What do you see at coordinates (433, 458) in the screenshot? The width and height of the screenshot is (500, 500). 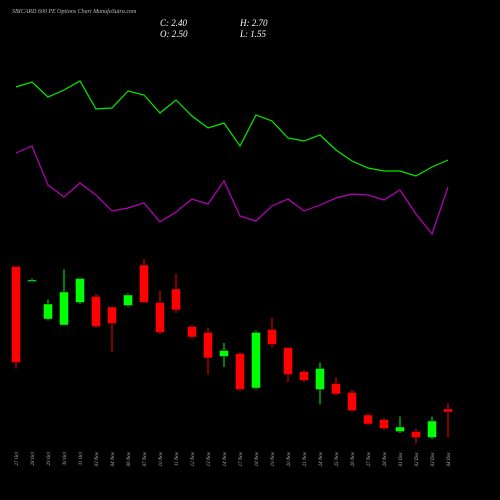 I see `x-tick-label: 03 Dec` at bounding box center [433, 458].